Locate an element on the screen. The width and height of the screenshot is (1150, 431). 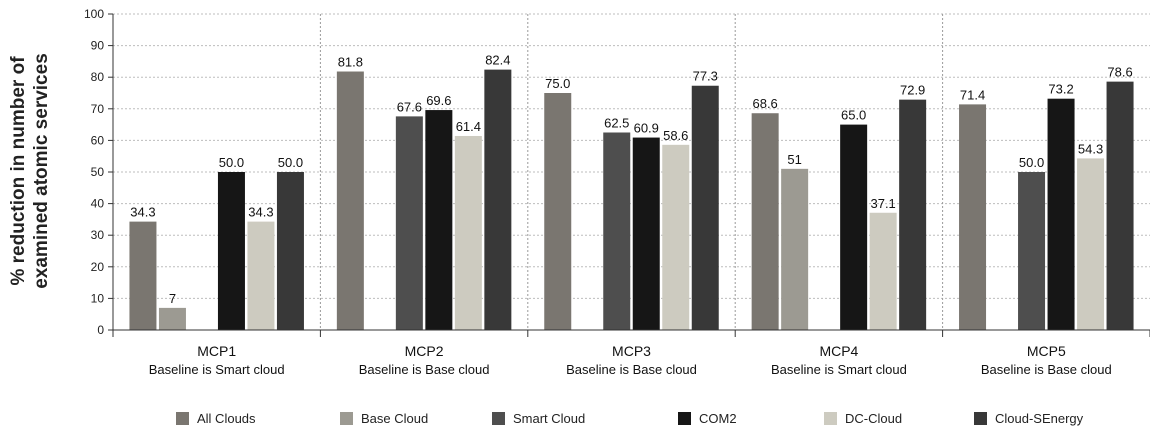
data-label: 73.2 is located at coordinates (1060, 89).